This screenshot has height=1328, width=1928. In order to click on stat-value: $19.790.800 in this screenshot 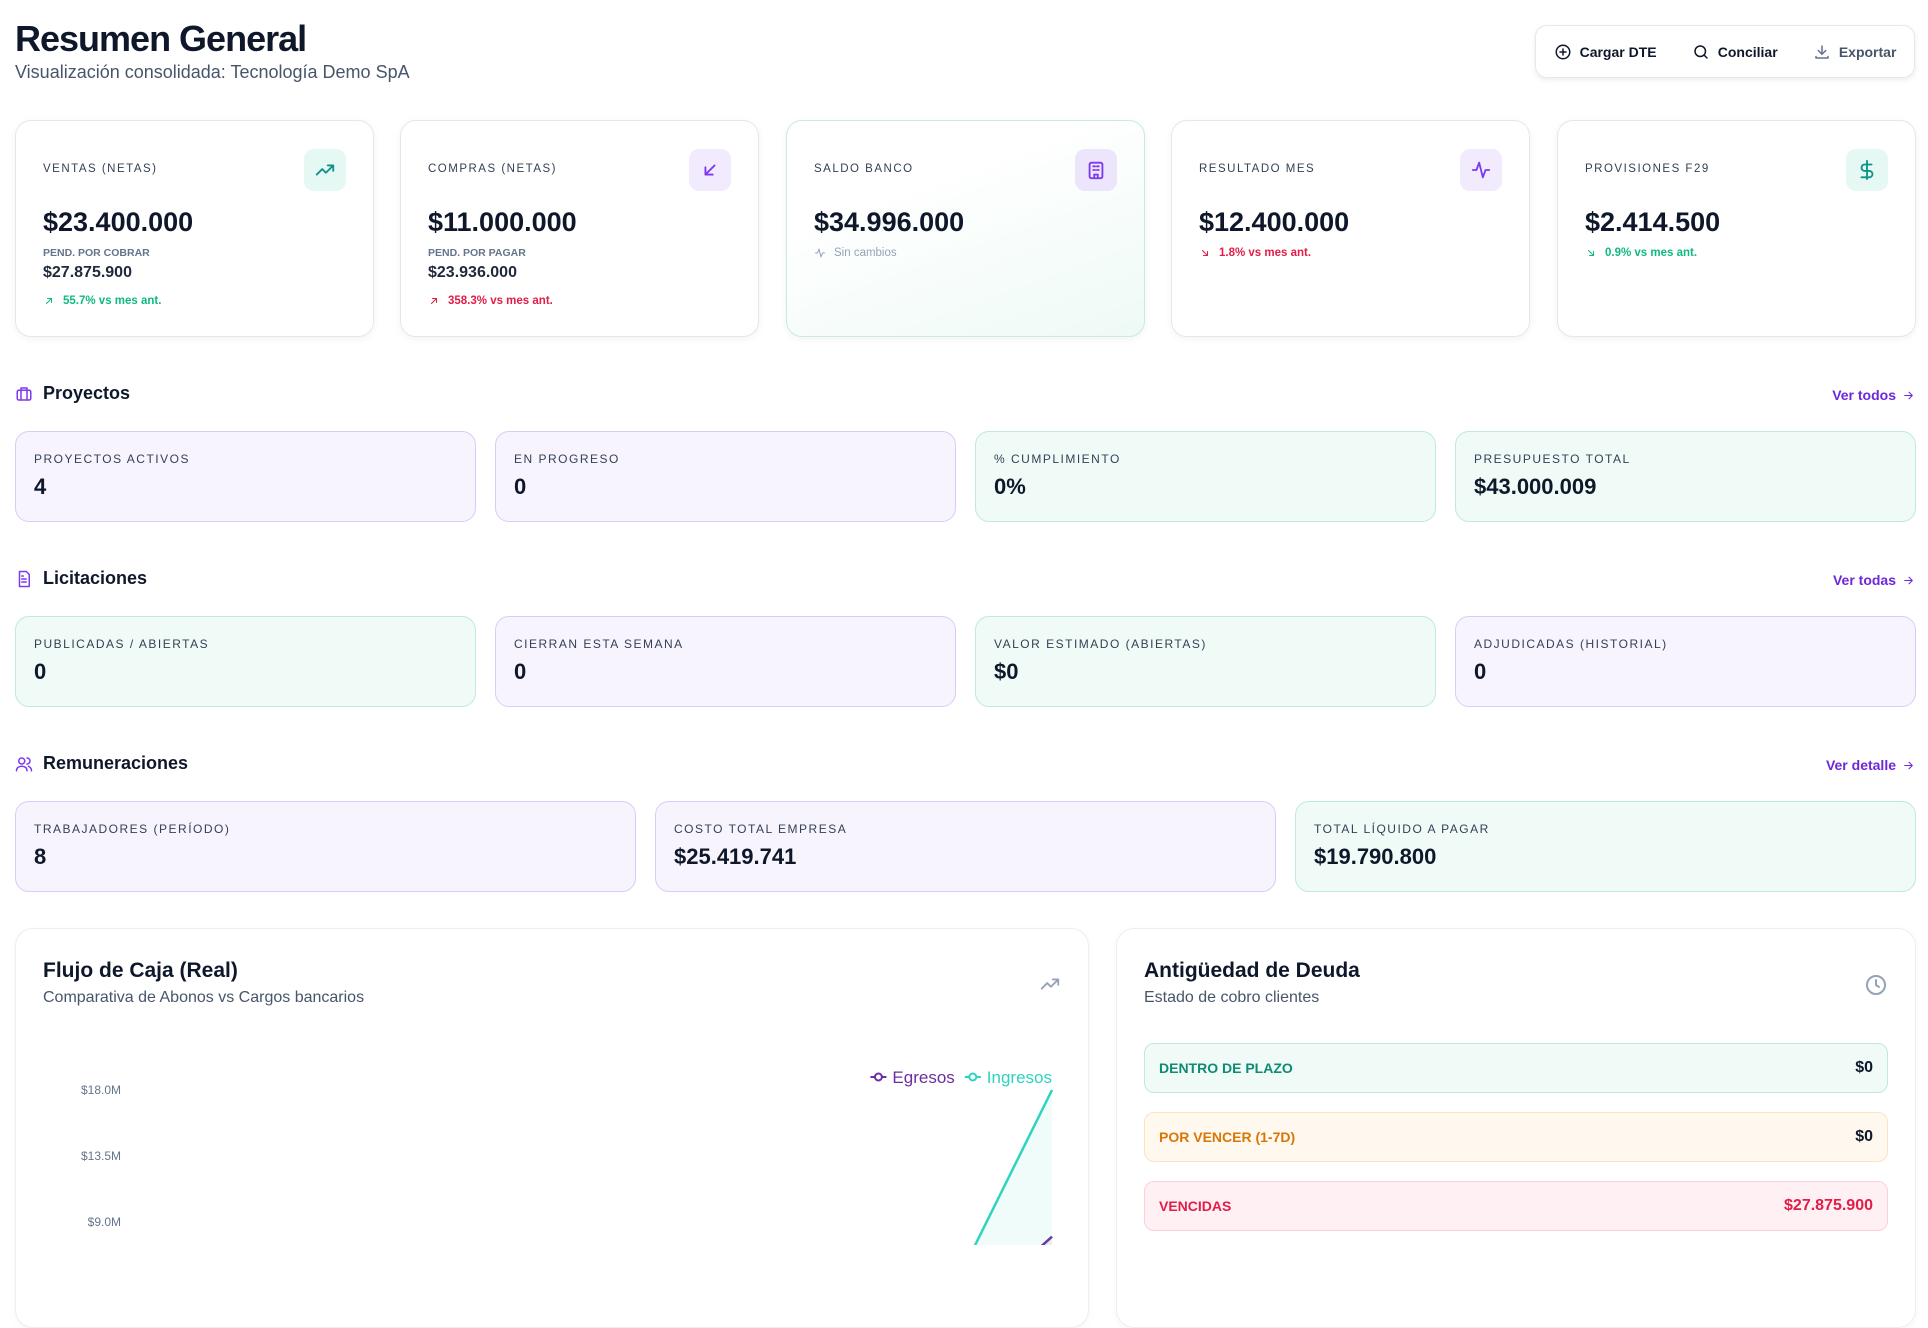, I will do `click(1375, 856)`.